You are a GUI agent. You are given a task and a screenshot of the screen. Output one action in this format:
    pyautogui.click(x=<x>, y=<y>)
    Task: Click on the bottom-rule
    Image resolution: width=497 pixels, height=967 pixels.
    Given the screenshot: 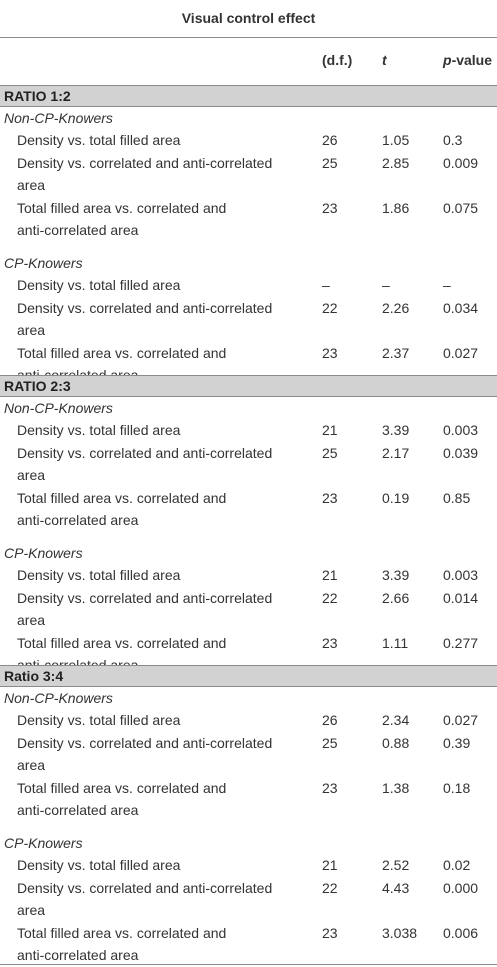 What is the action you would take?
    pyautogui.click(x=248, y=964)
    